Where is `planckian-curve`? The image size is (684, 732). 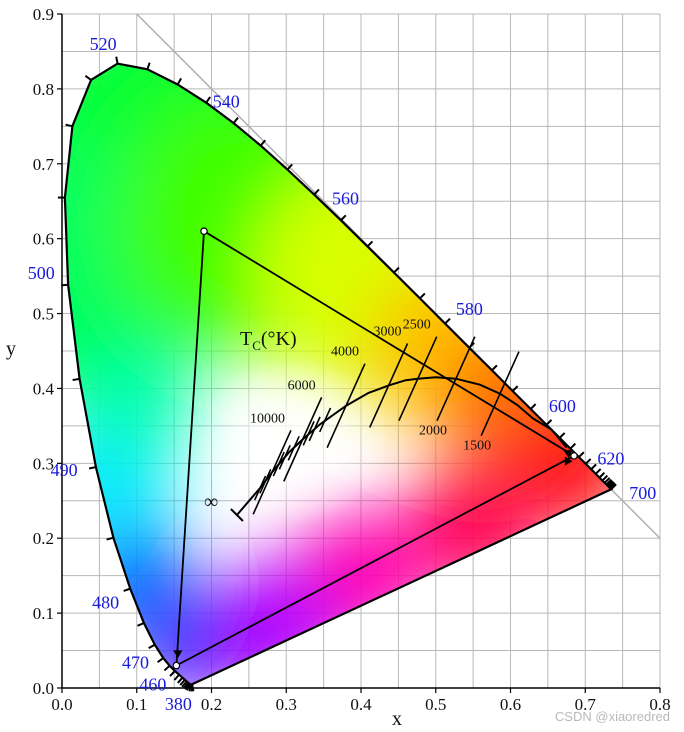
planckian-curve is located at coordinates (402, 446).